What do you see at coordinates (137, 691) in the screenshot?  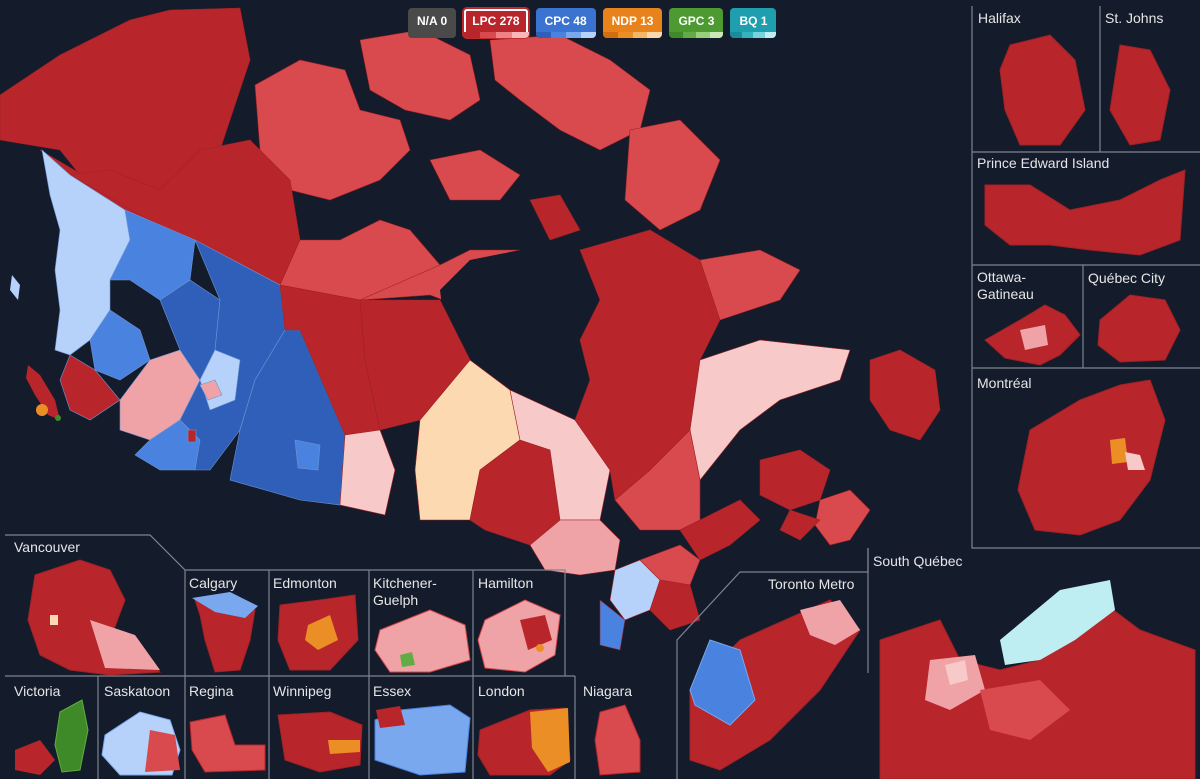 I see `inset-label-saskatoon: Saskatoon` at bounding box center [137, 691].